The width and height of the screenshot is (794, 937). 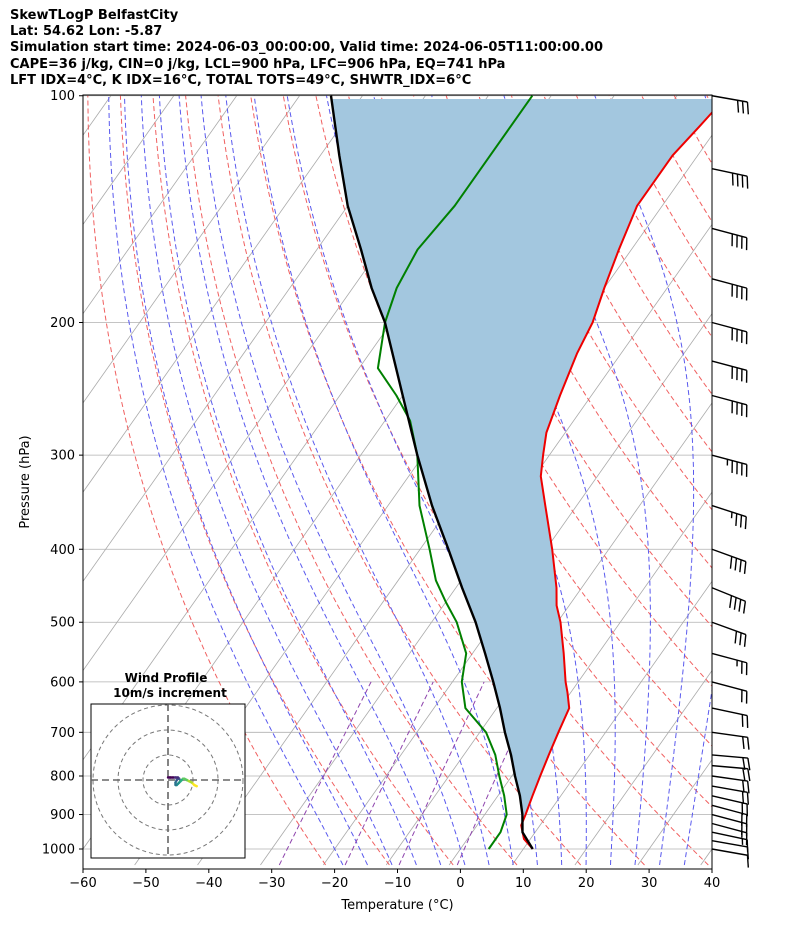 What do you see at coordinates (145, 883) in the screenshot?
I see `x-tick-label: −50` at bounding box center [145, 883].